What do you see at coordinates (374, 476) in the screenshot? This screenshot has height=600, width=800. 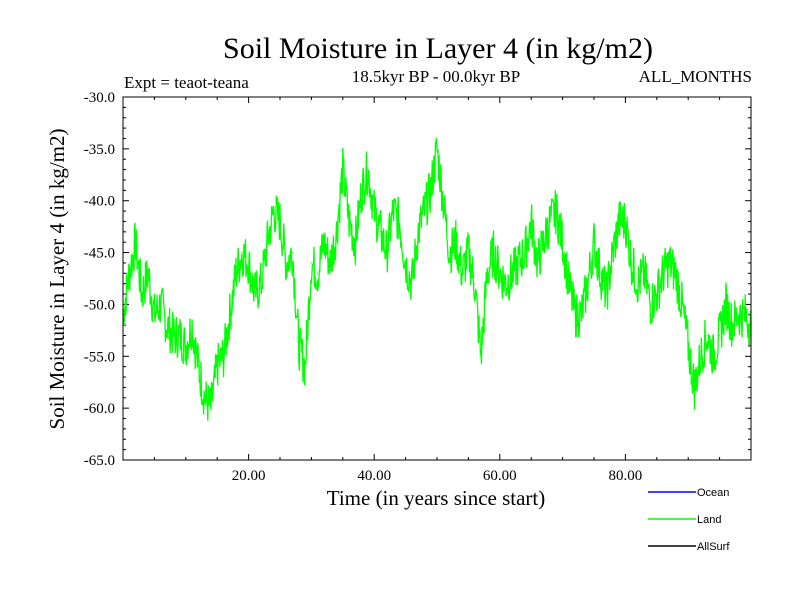 I see `x-tick-label: 40.00` at bounding box center [374, 476].